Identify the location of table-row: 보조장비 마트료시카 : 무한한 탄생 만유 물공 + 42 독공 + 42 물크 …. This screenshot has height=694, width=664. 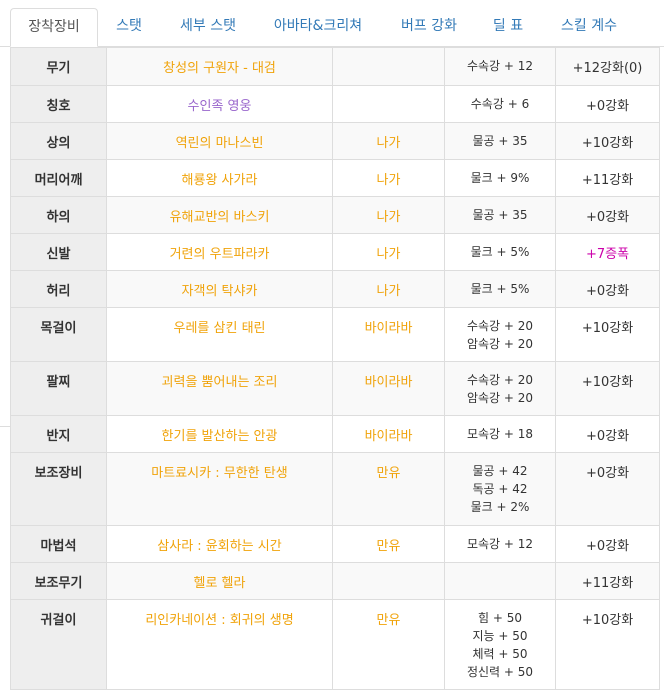
(335, 489).